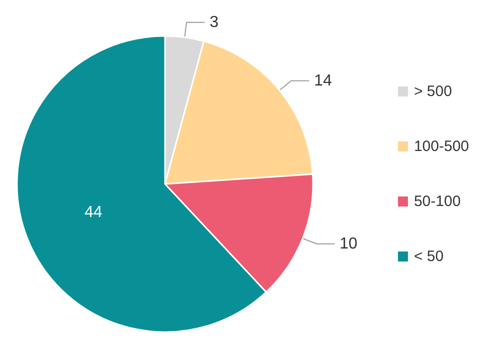 Image resolution: width=494 pixels, height=348 pixels. I want to click on legend-label: < 50, so click(429, 256).